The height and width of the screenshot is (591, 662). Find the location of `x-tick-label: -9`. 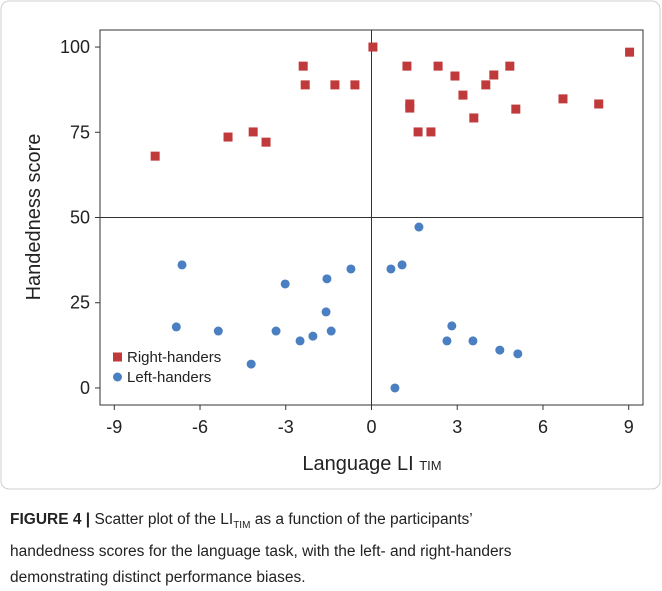

x-tick-label: -9 is located at coordinates (114, 427).